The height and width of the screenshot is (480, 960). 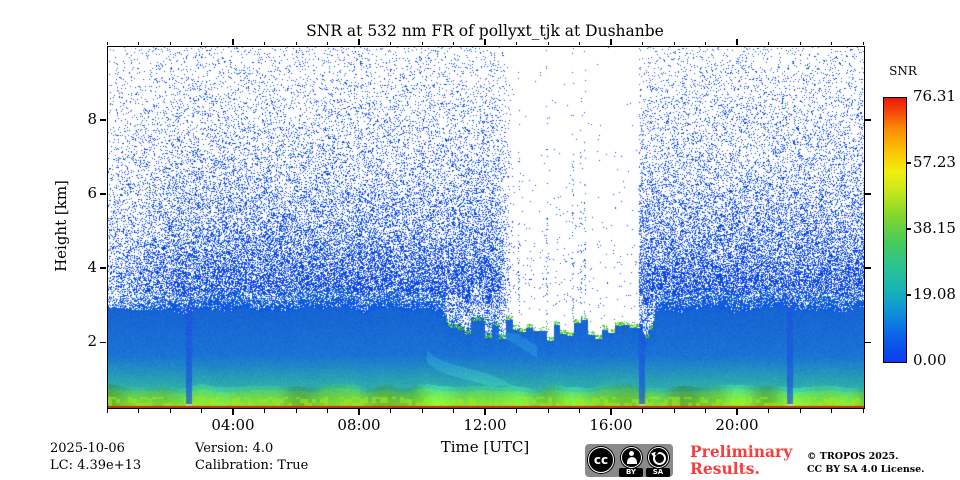 What do you see at coordinates (92, 119) in the screenshot?
I see `y-tick-label: 8` at bounding box center [92, 119].